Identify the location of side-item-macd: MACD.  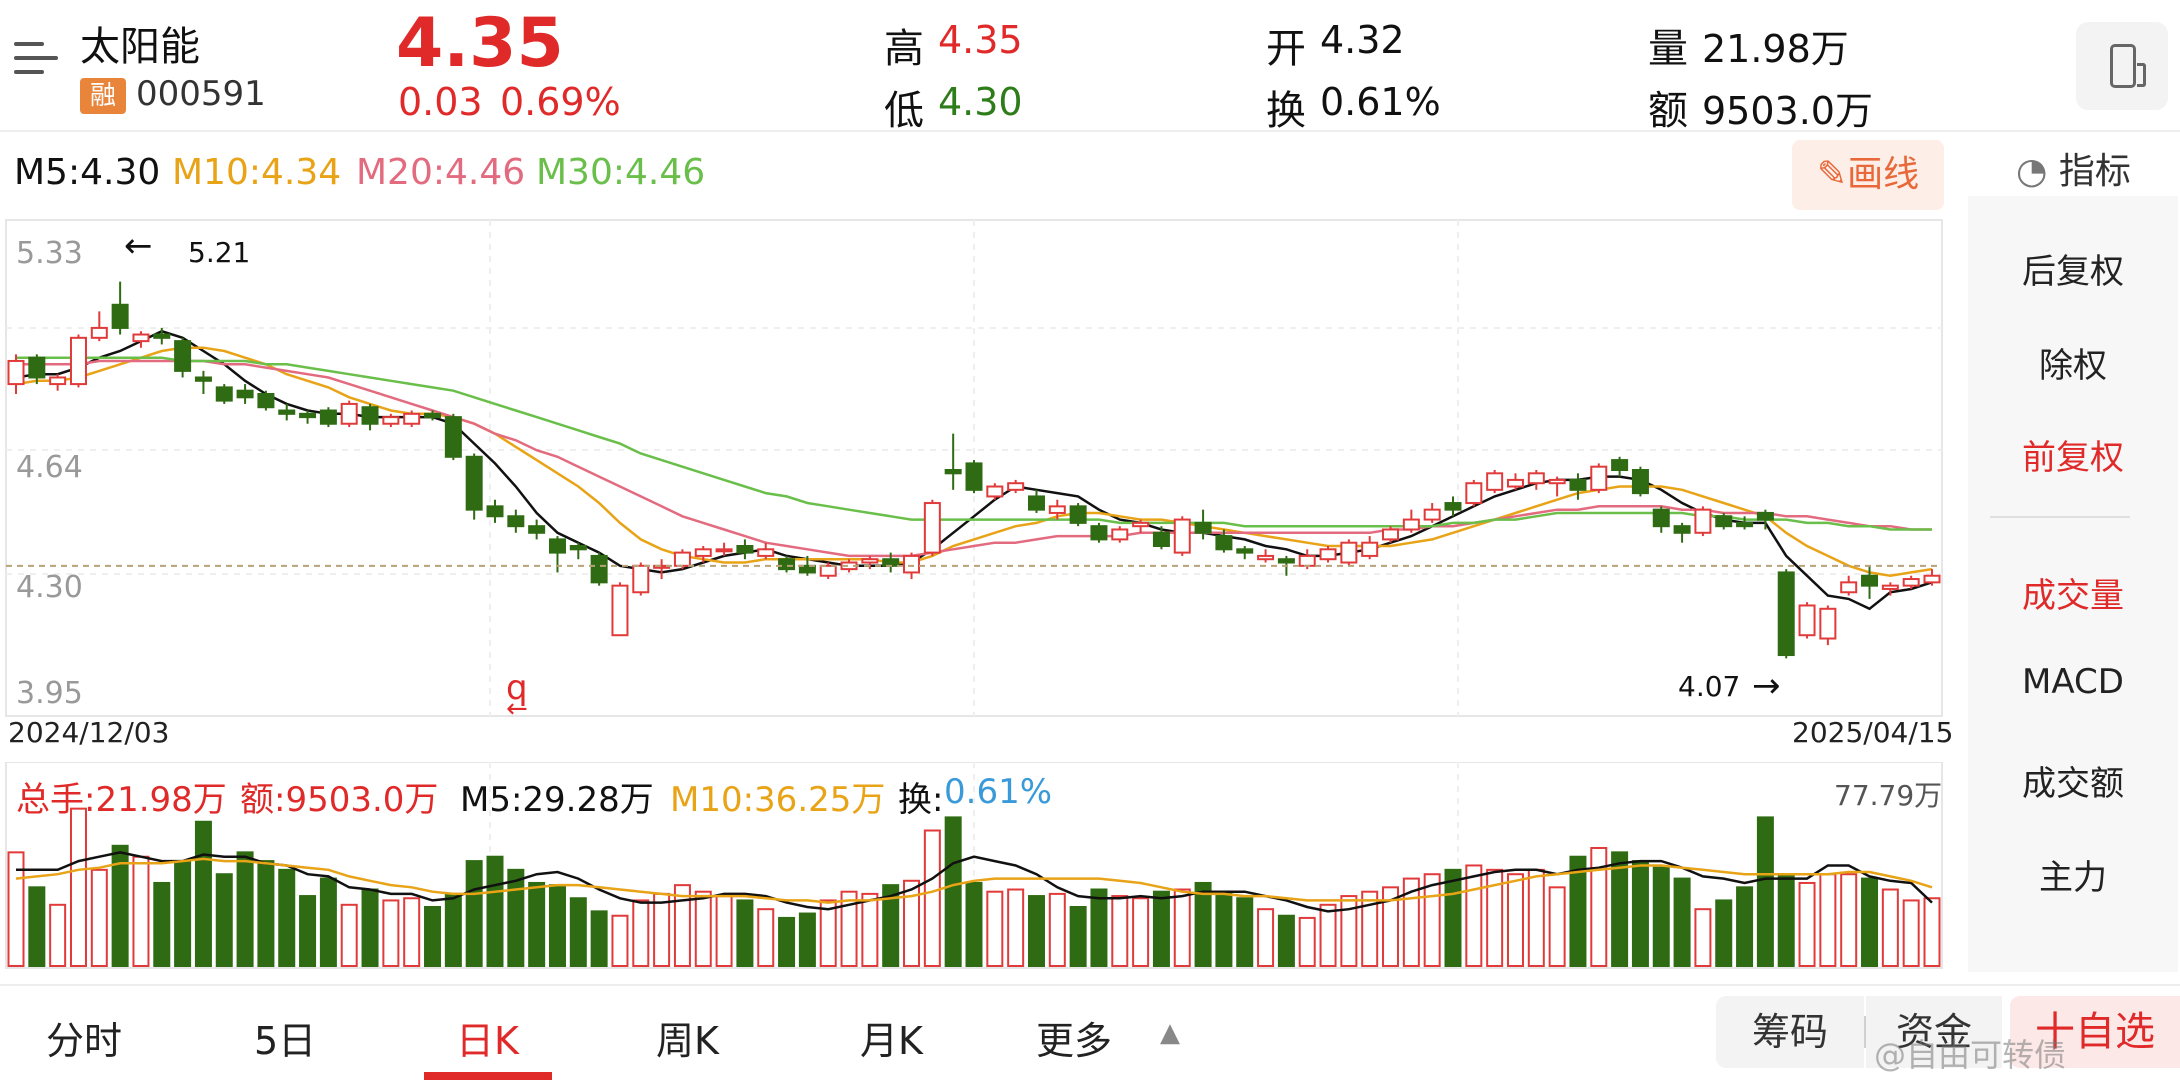
(2073, 682).